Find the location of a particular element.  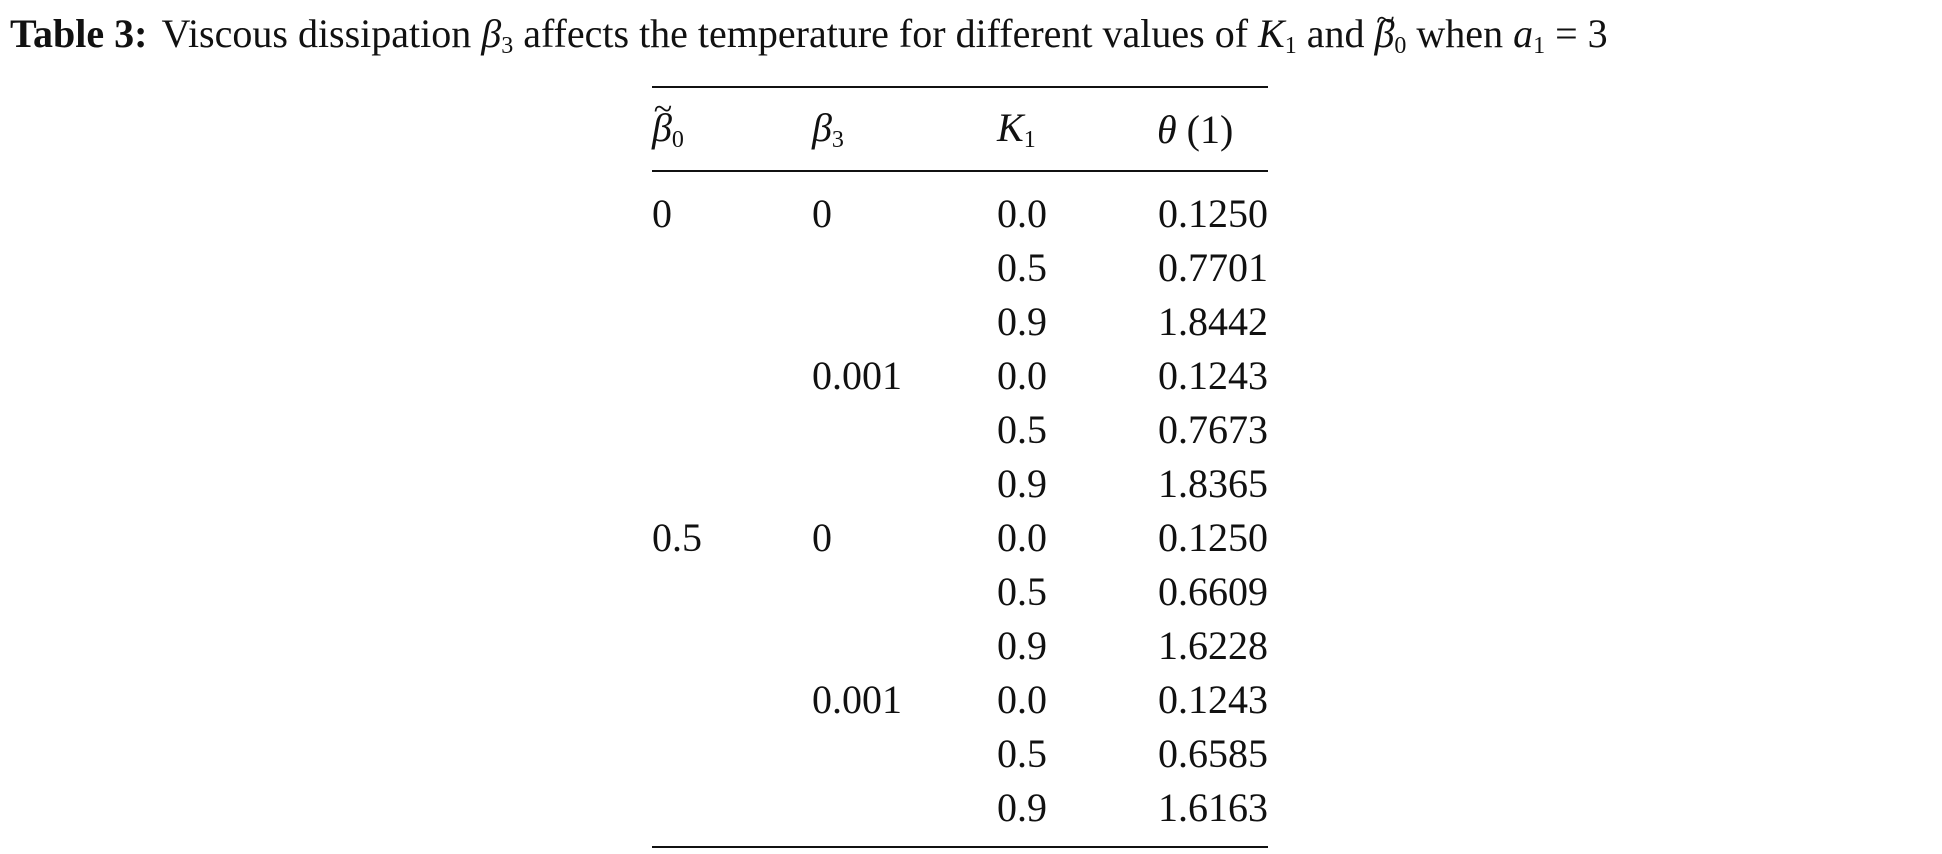

header-beta3: β3 is located at coordinates (828, 129).